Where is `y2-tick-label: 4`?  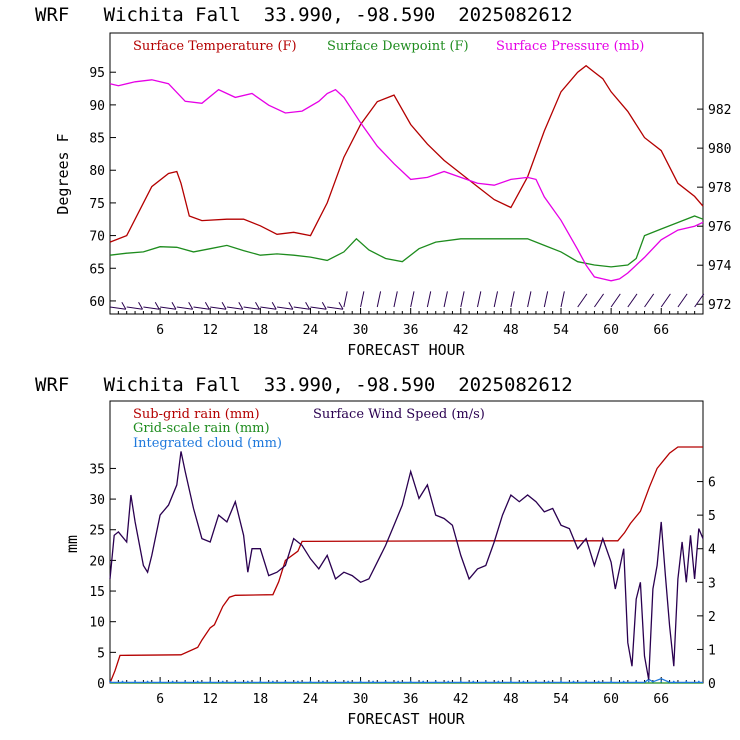 y2-tick-label: 4 is located at coordinates (712, 550).